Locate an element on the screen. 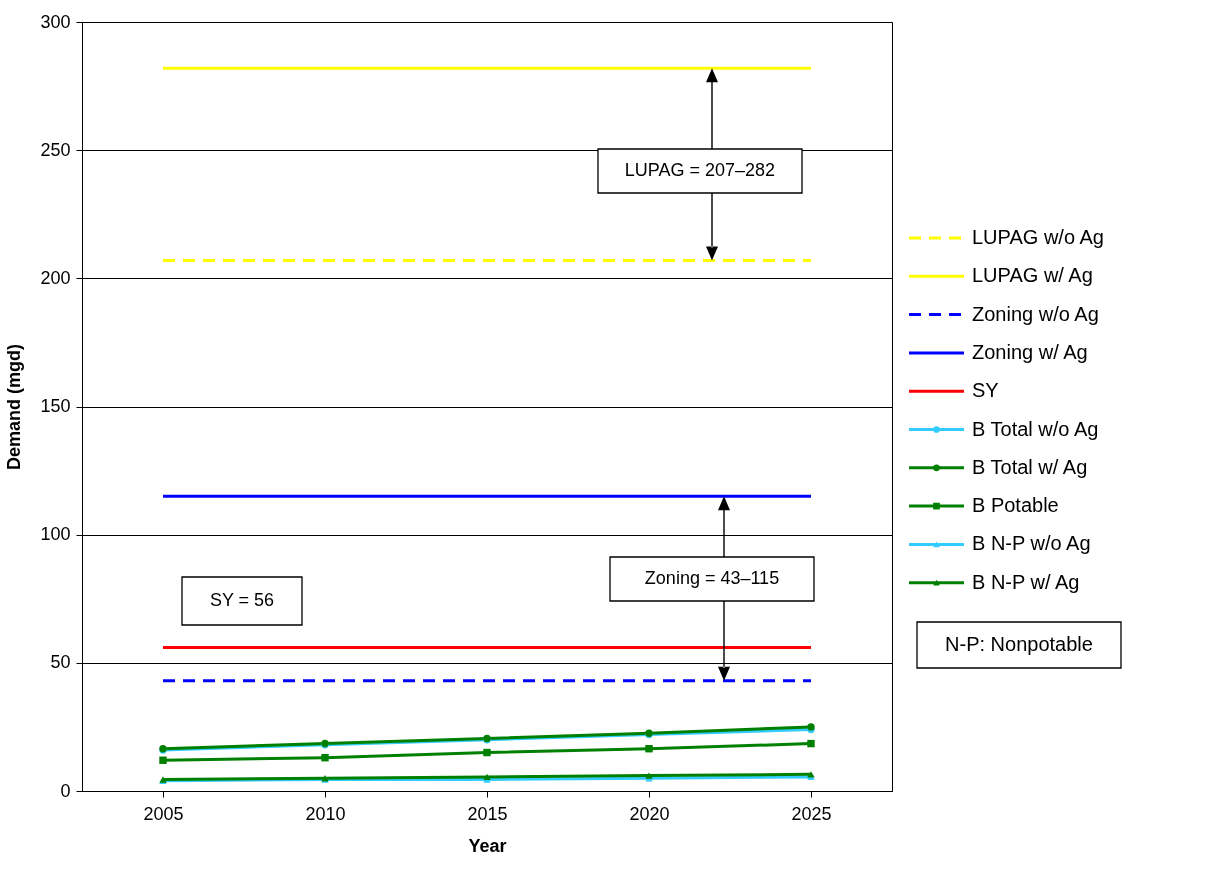 The width and height of the screenshot is (1209, 886). y-tick-label: 100 is located at coordinates (55, 534).